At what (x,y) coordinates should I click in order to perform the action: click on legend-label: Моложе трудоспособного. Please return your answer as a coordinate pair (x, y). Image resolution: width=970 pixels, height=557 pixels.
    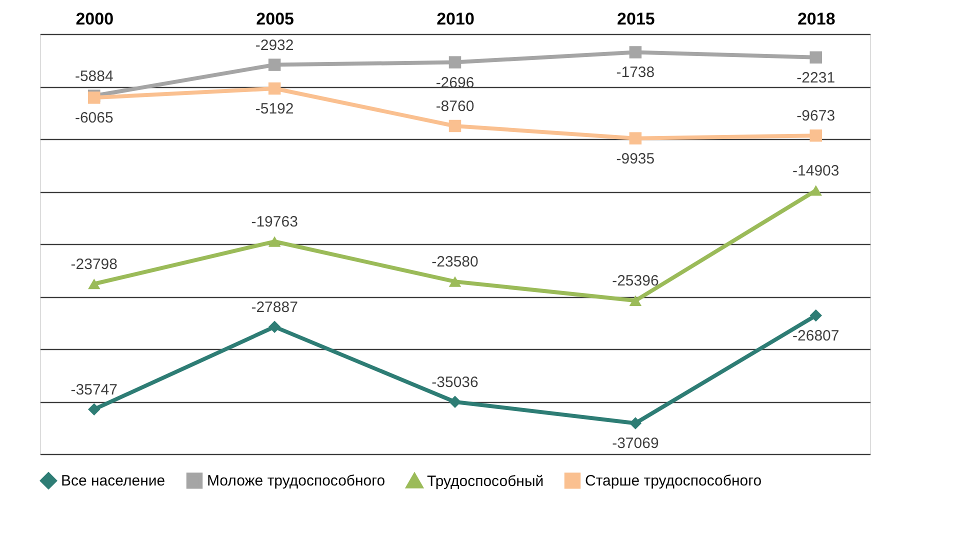
    Looking at the image, I should click on (296, 481).